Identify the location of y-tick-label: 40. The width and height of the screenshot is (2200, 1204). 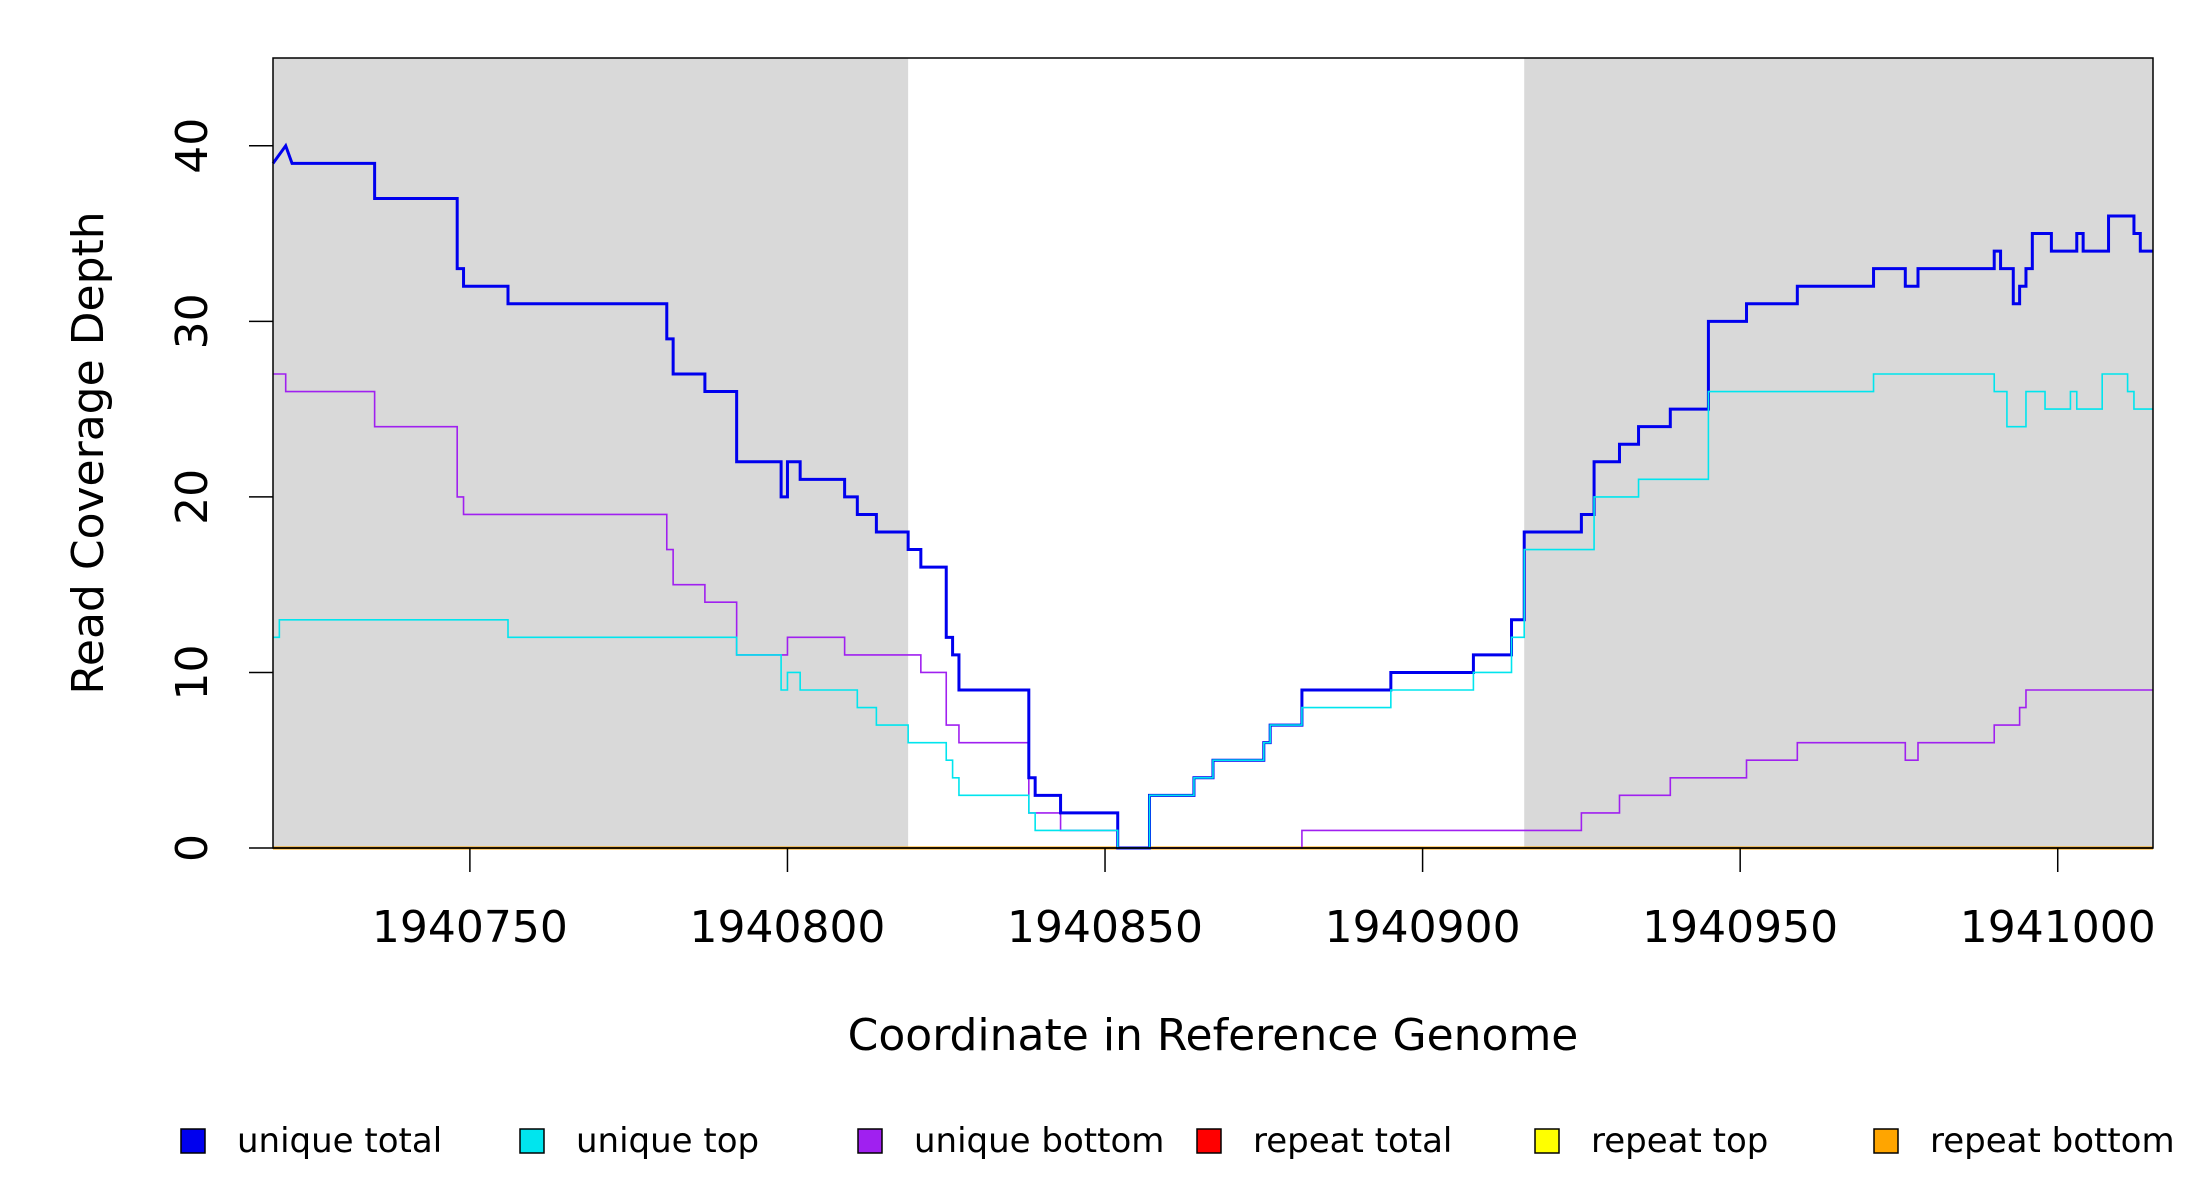
(192, 146).